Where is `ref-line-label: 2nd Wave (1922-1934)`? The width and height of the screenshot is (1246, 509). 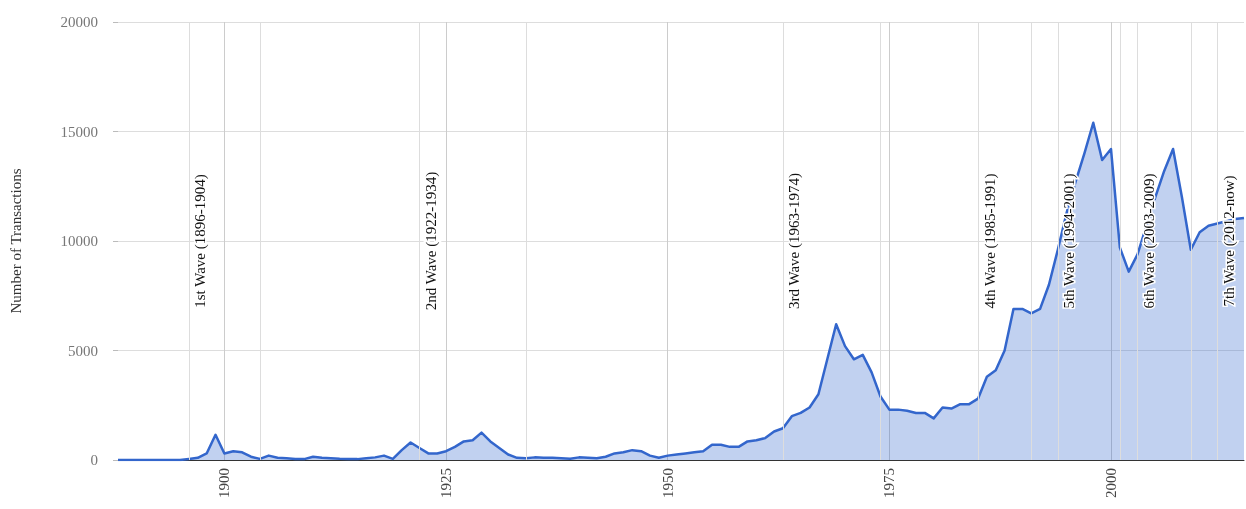 ref-line-label: 2nd Wave (1922-1934) is located at coordinates (431, 241).